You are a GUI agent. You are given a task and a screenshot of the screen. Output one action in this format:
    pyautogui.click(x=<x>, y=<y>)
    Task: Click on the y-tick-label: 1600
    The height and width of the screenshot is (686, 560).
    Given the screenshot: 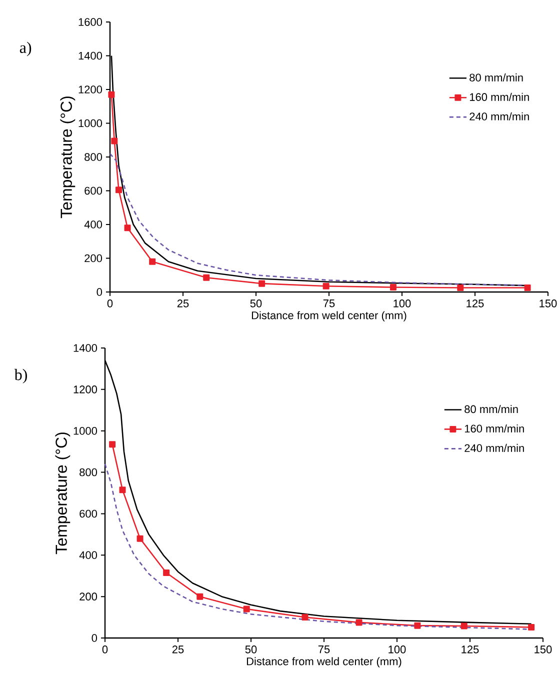 What is the action you would take?
    pyautogui.click(x=90, y=22)
    